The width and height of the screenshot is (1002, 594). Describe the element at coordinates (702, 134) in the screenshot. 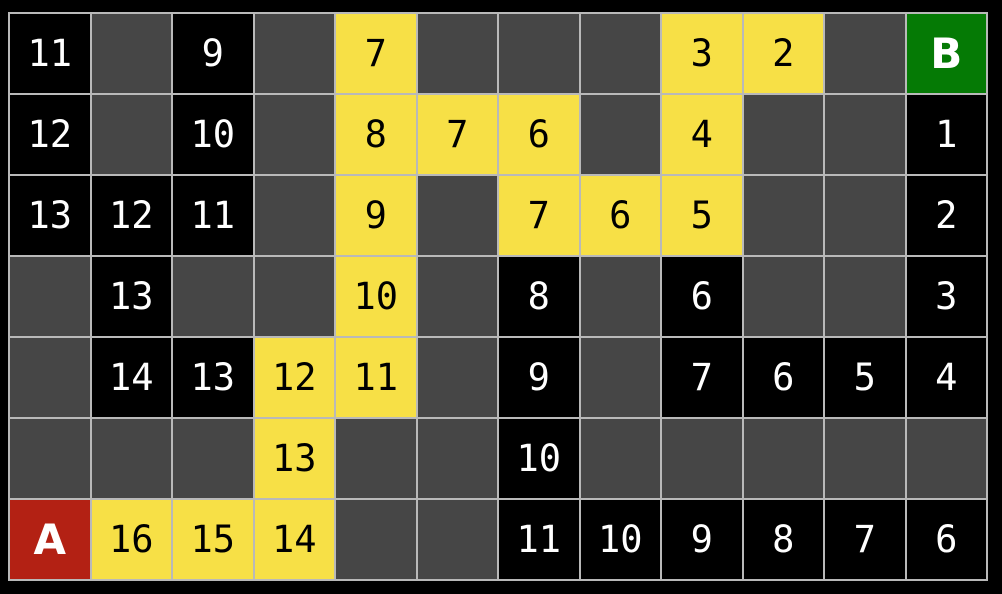

I see `path-cell: 4` at that location.